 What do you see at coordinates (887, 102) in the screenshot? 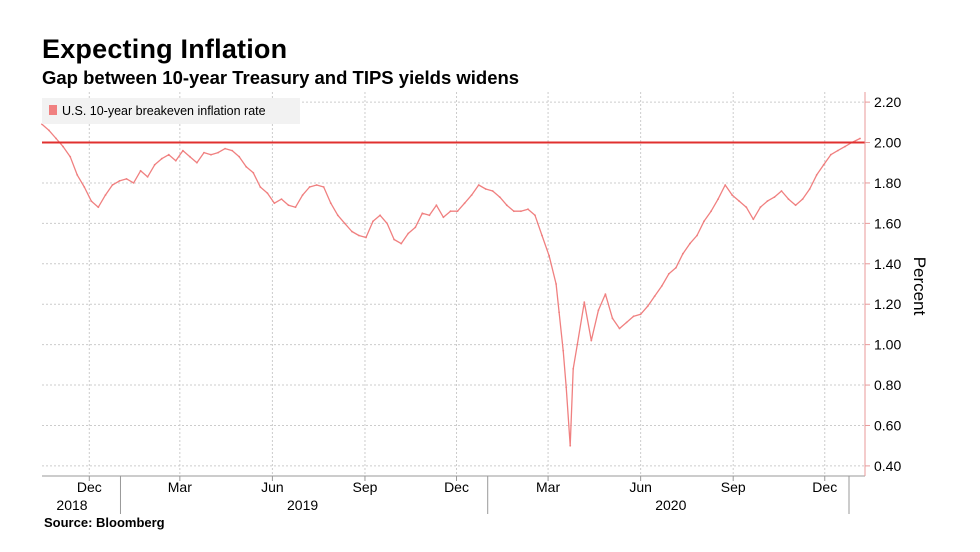
I see `y-tick-label: 2.20` at bounding box center [887, 102].